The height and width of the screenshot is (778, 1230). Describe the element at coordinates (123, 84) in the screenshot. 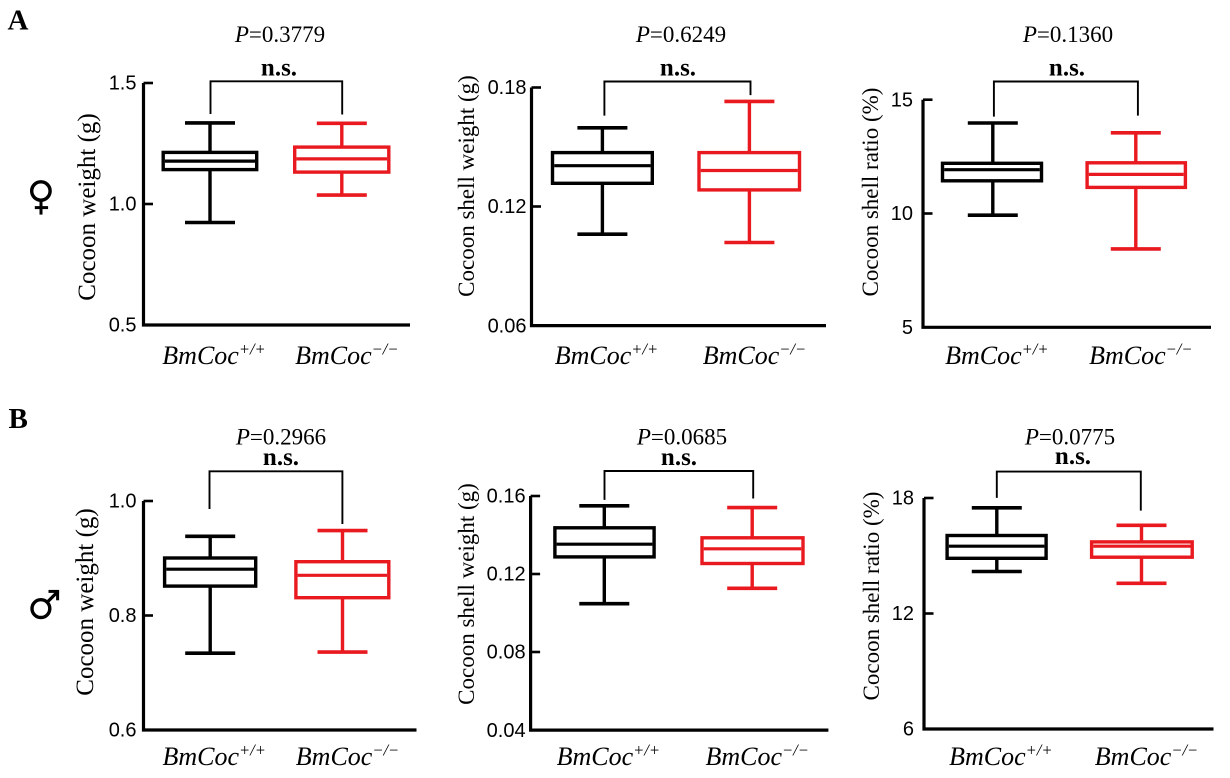

I see `svg-text: 1.5` at that location.